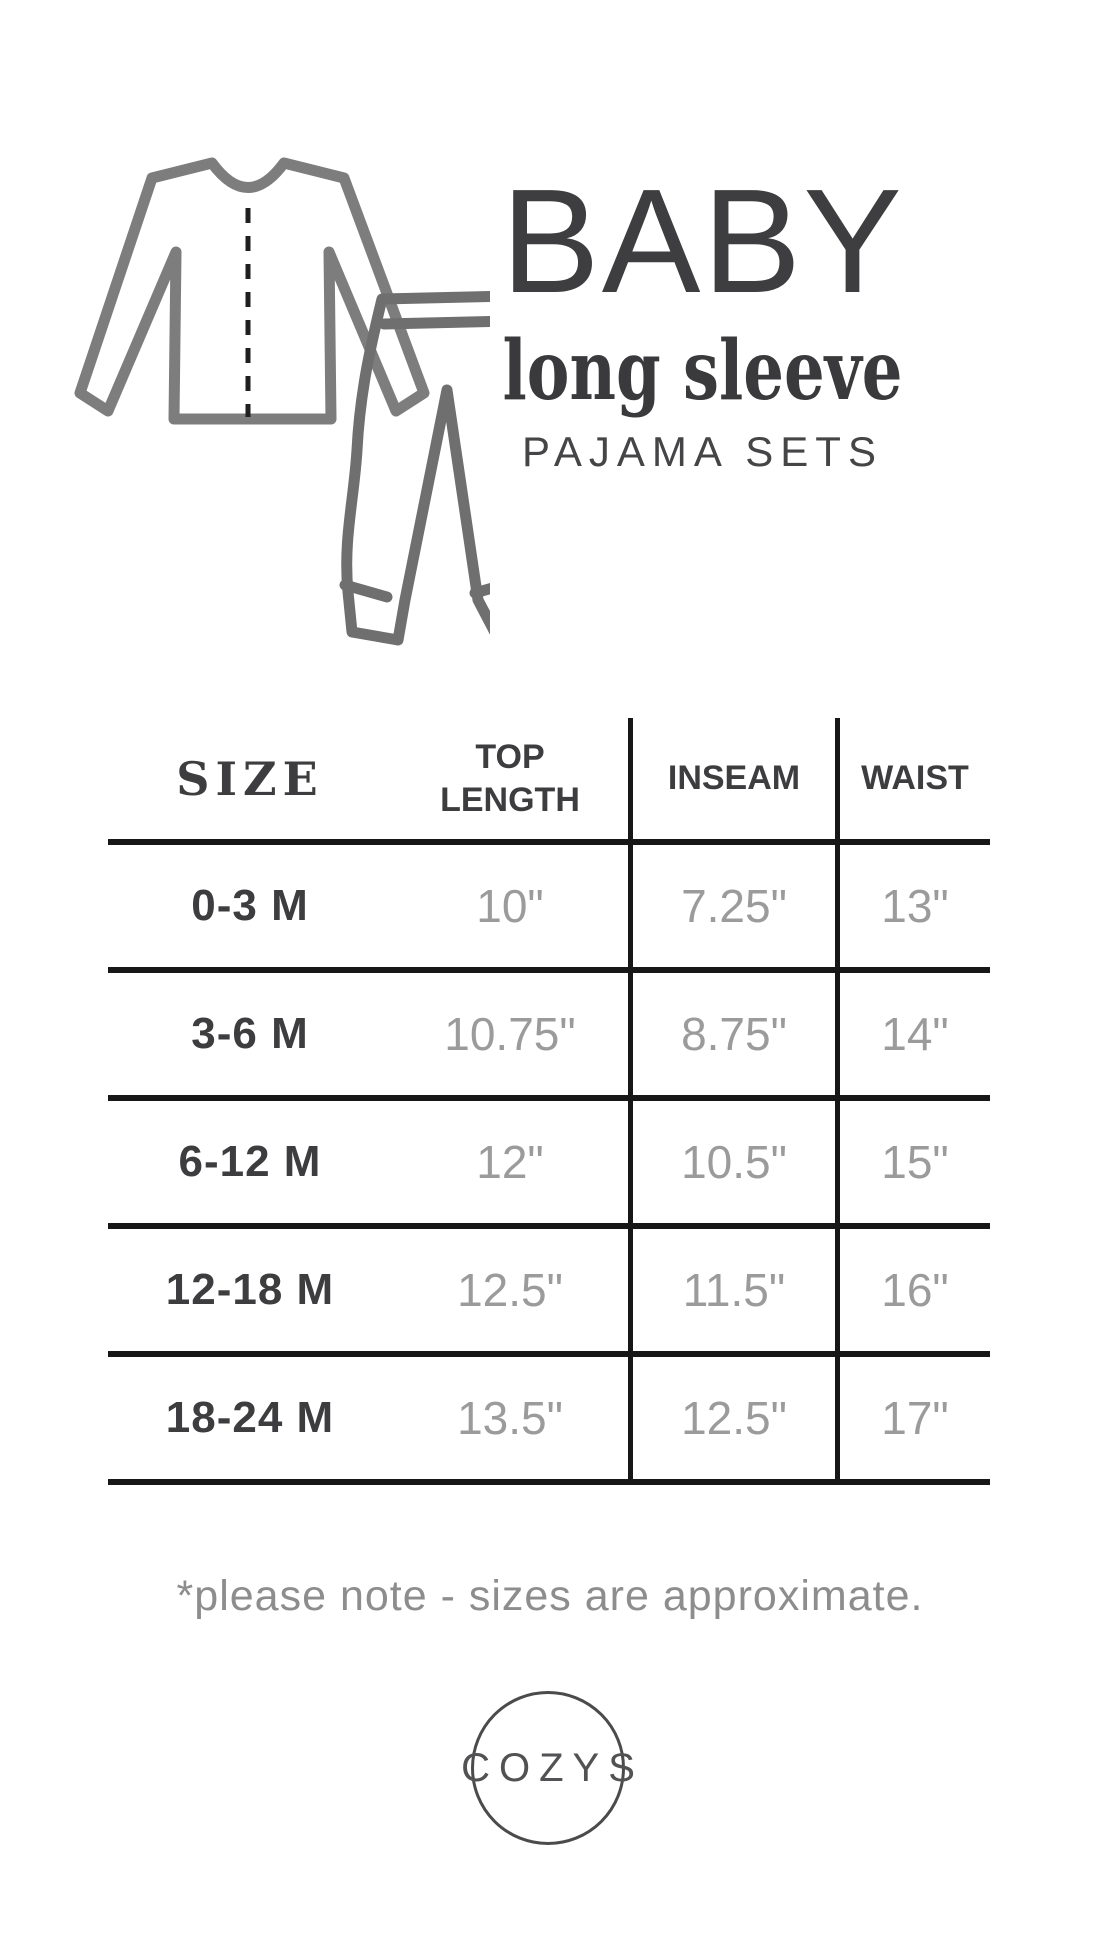  Describe the element at coordinates (912, 1165) in the screenshot. I see `table-row-waist: 15"` at that location.